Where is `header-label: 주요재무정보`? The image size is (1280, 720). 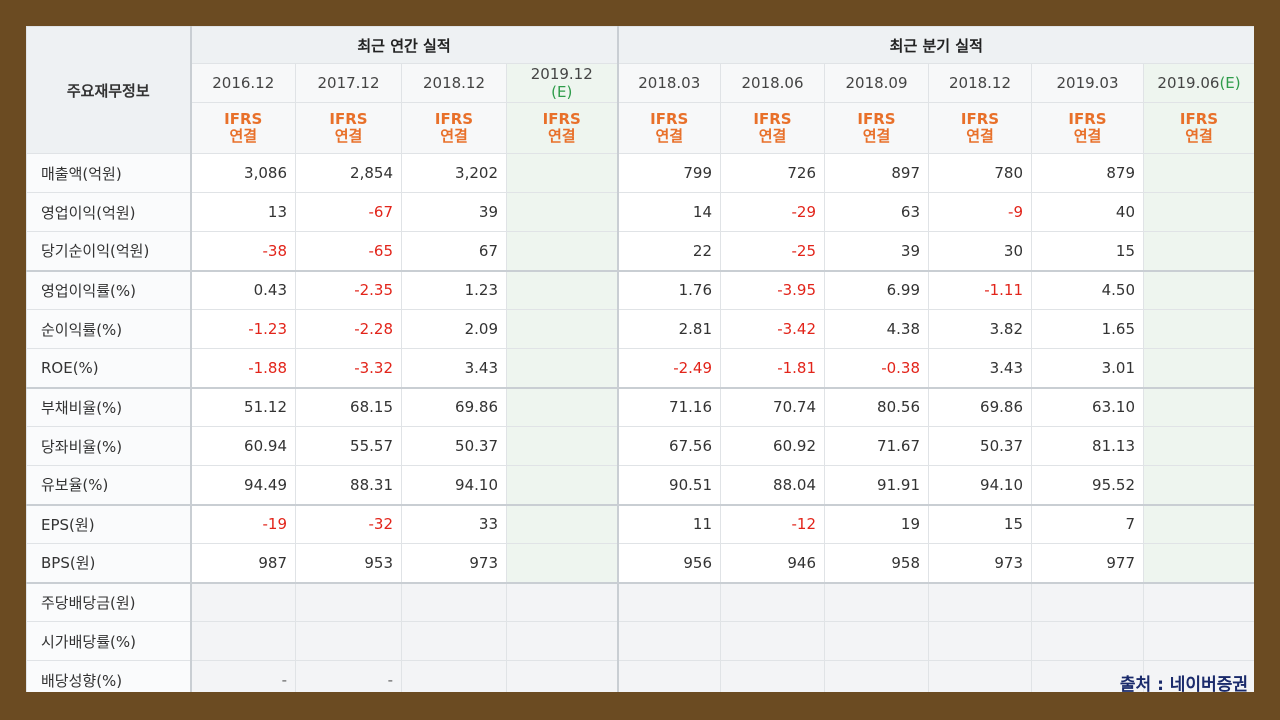
header-label: 주요재무정보 is located at coordinates (109, 90).